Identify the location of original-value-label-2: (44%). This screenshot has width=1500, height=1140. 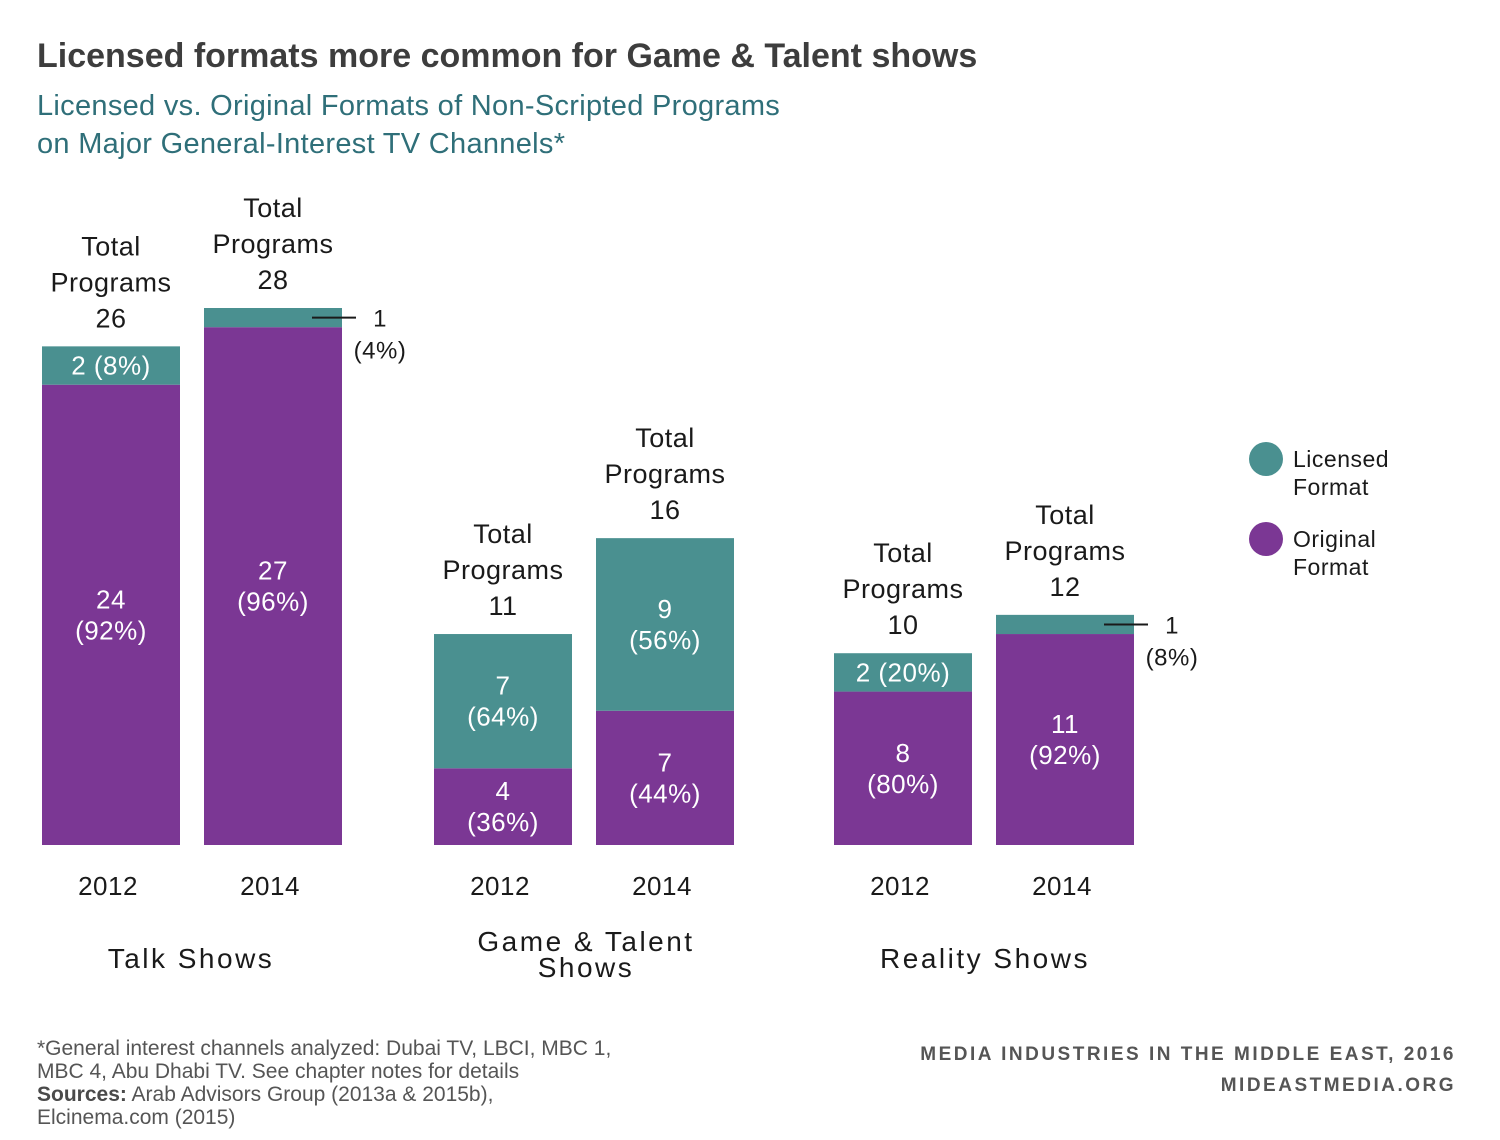
(665, 793).